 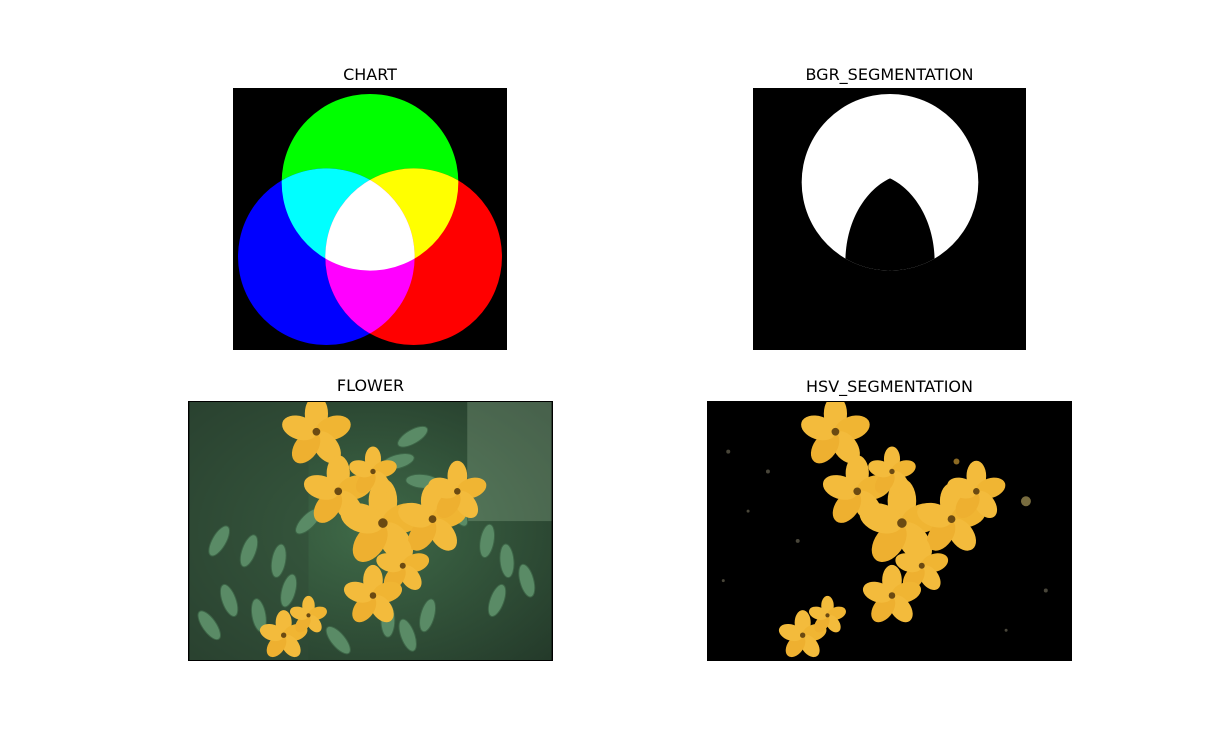 What do you see at coordinates (889, 386) in the screenshot?
I see `hsv-segmentation-title: HSV_SEGMENTATION` at bounding box center [889, 386].